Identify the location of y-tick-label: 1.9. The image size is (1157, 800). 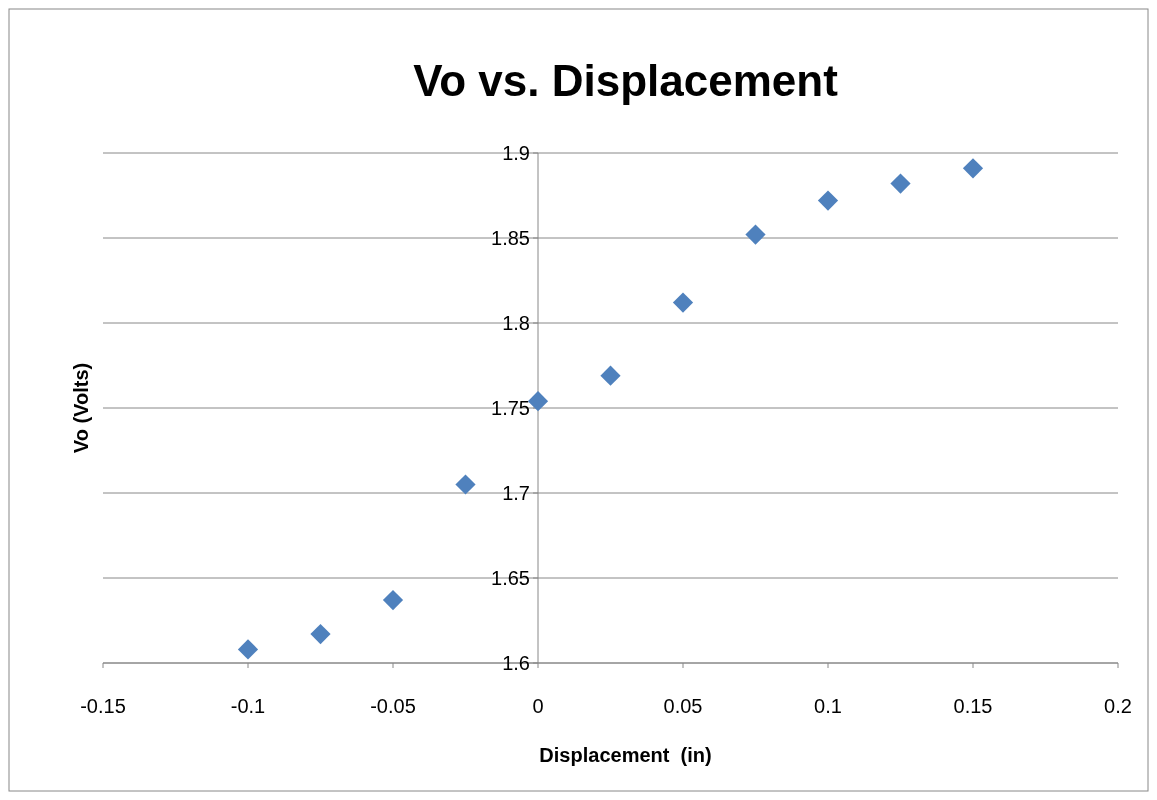
(516, 153).